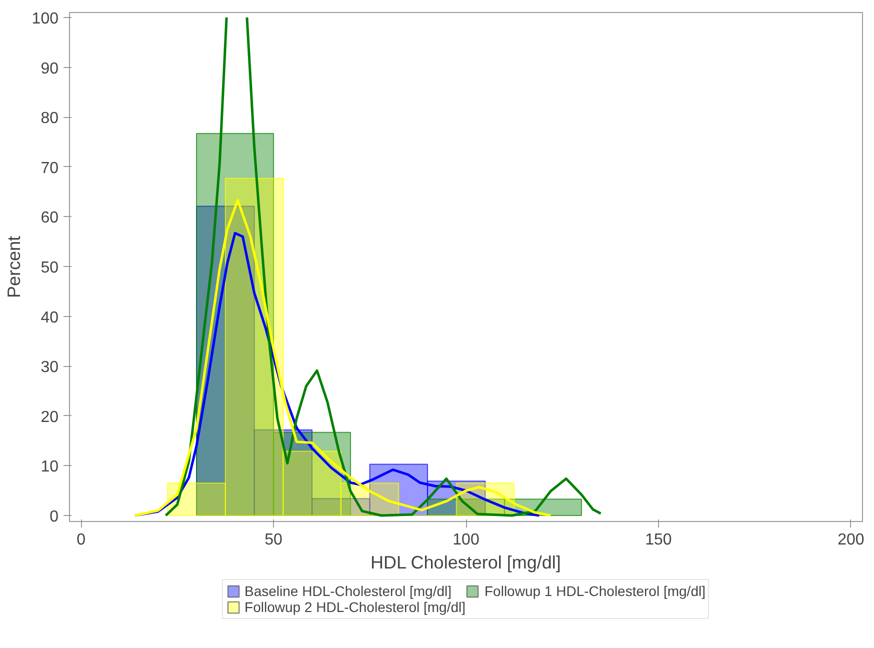  What do you see at coordinates (49, 268) in the screenshot?
I see `y-tick-label: 50` at bounding box center [49, 268].